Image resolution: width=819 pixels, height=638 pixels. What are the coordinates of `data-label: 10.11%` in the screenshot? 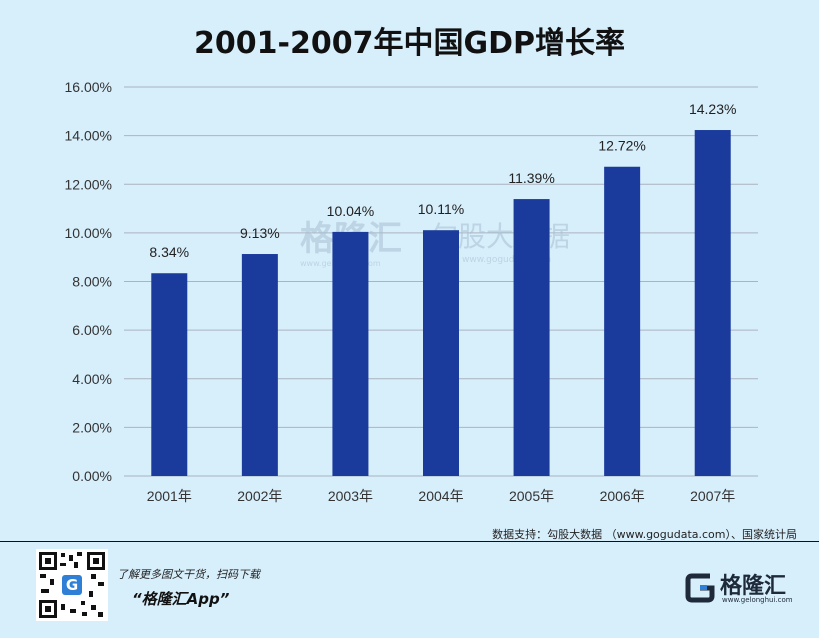 It's located at (441, 209).